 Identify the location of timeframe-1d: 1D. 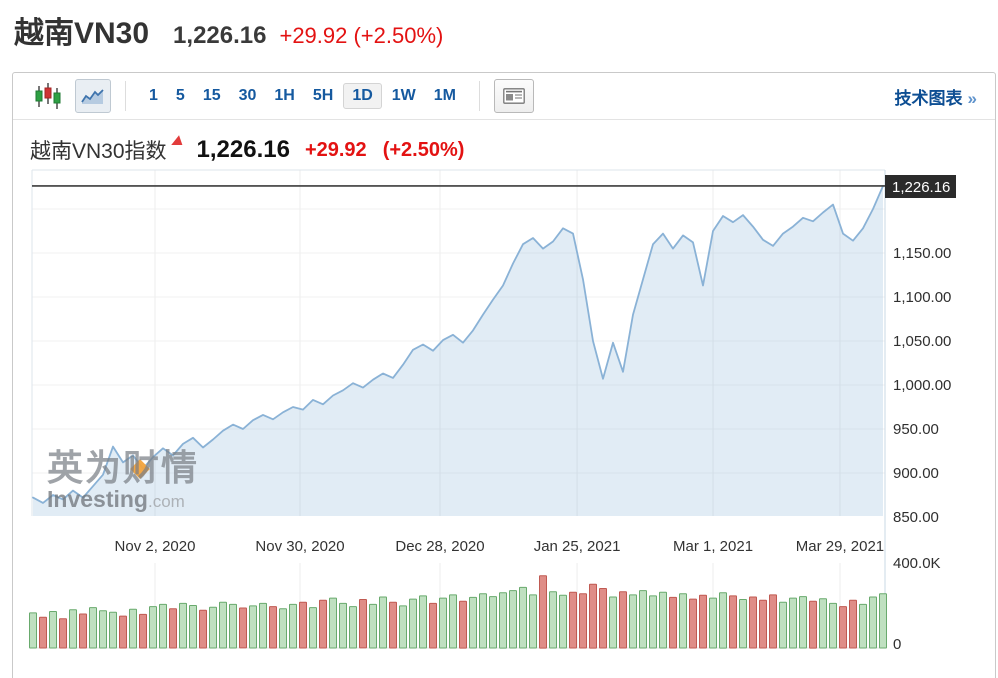
(362, 96).